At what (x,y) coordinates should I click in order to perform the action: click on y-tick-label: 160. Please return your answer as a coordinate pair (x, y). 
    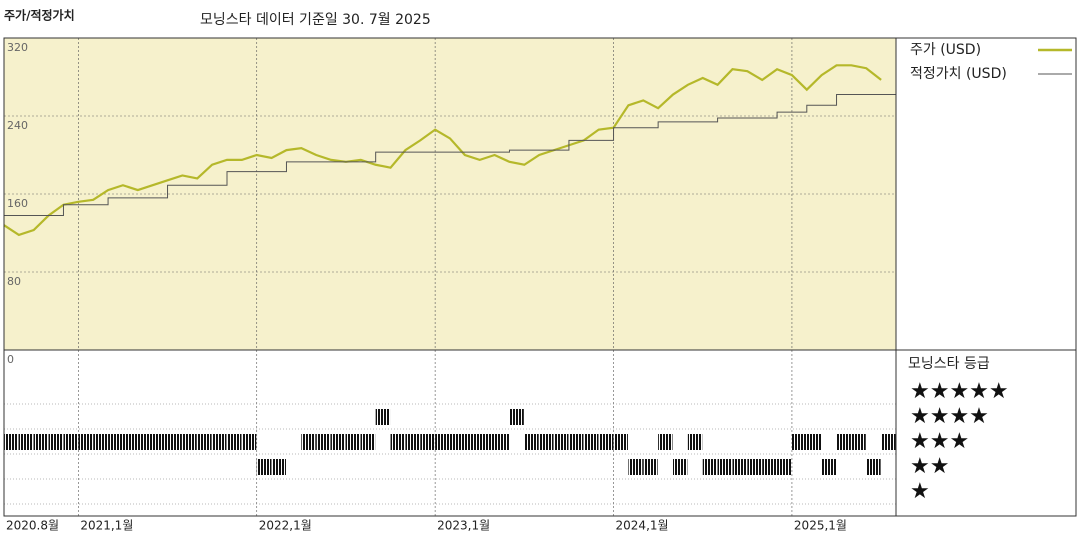
    Looking at the image, I should click on (17, 203).